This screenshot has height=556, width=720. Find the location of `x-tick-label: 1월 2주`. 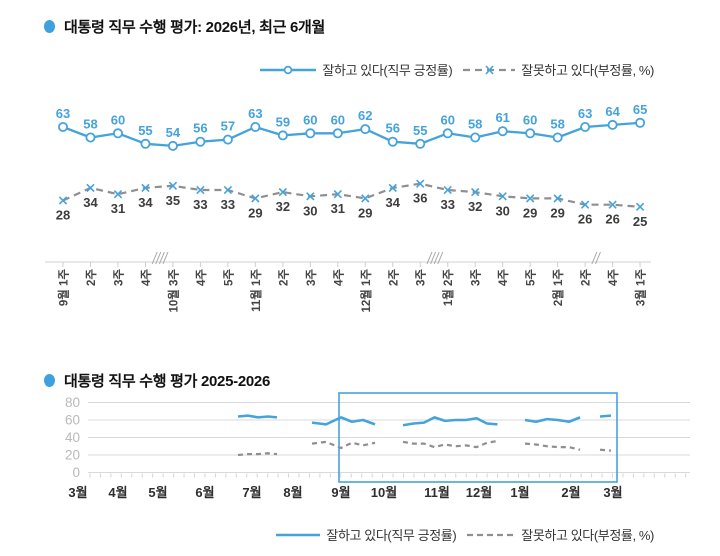

x-tick-label: 1월 2주 is located at coordinates (448, 288).